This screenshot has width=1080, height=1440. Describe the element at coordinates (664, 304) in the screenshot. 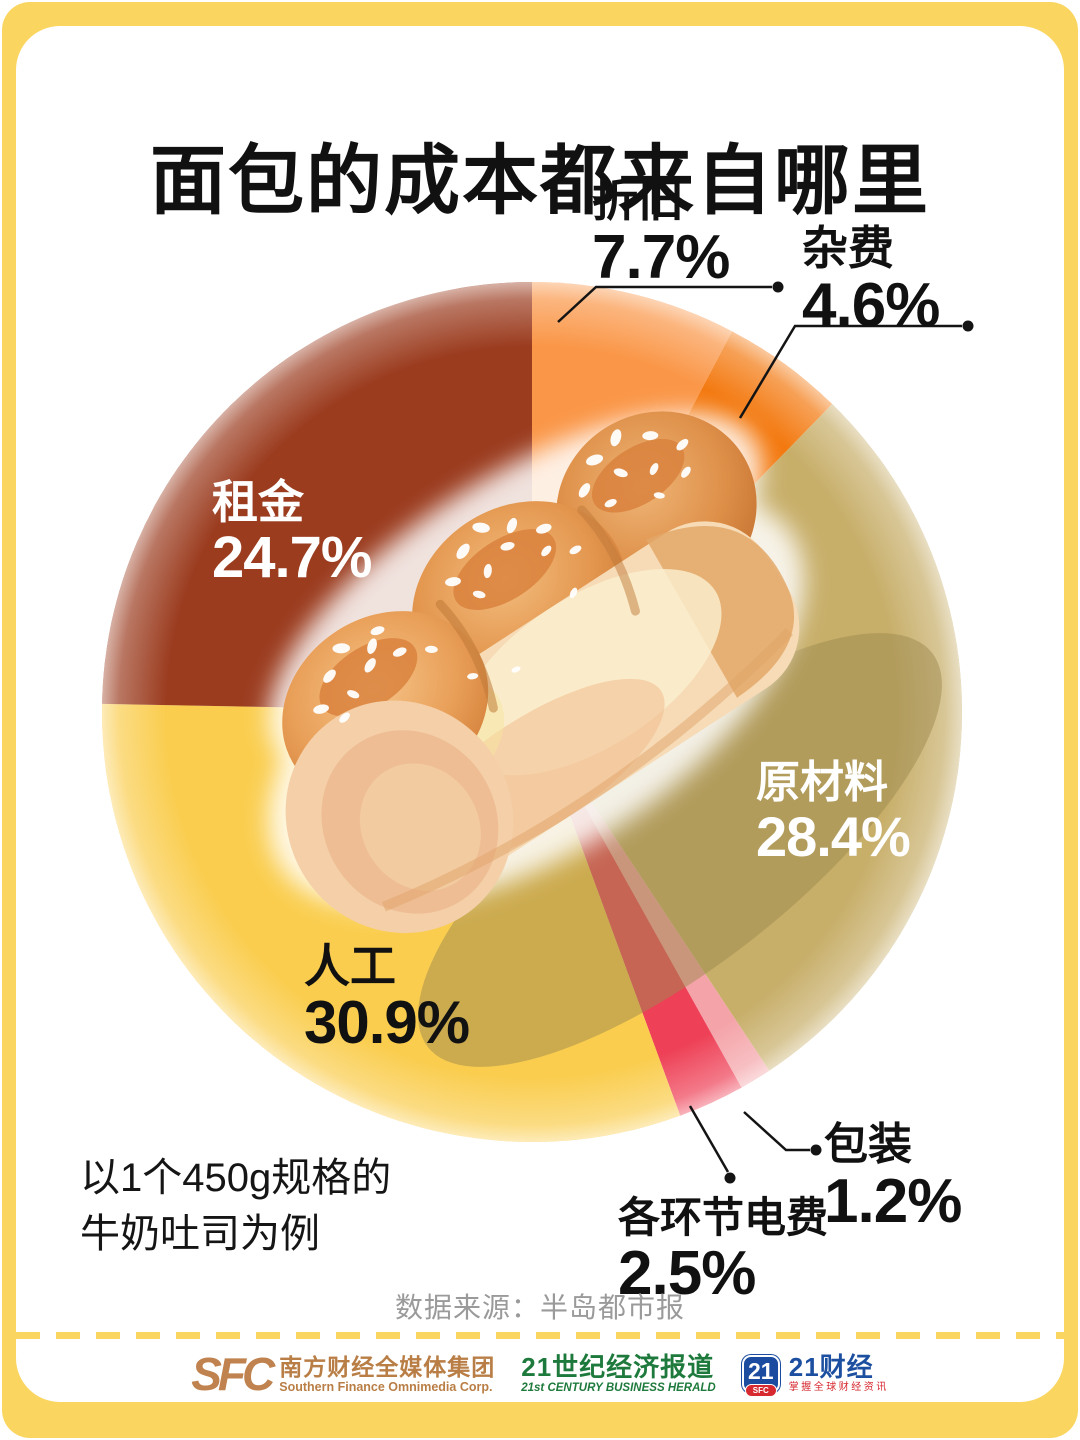

I see `leader-depreciation` at that location.